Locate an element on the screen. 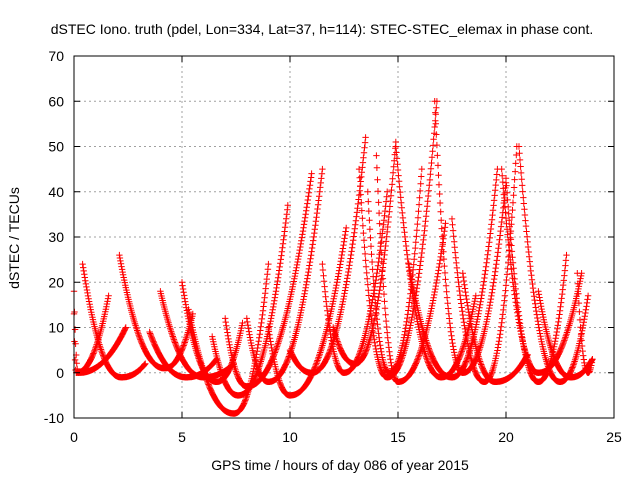  y-tick-label: 50 is located at coordinates (56, 147).